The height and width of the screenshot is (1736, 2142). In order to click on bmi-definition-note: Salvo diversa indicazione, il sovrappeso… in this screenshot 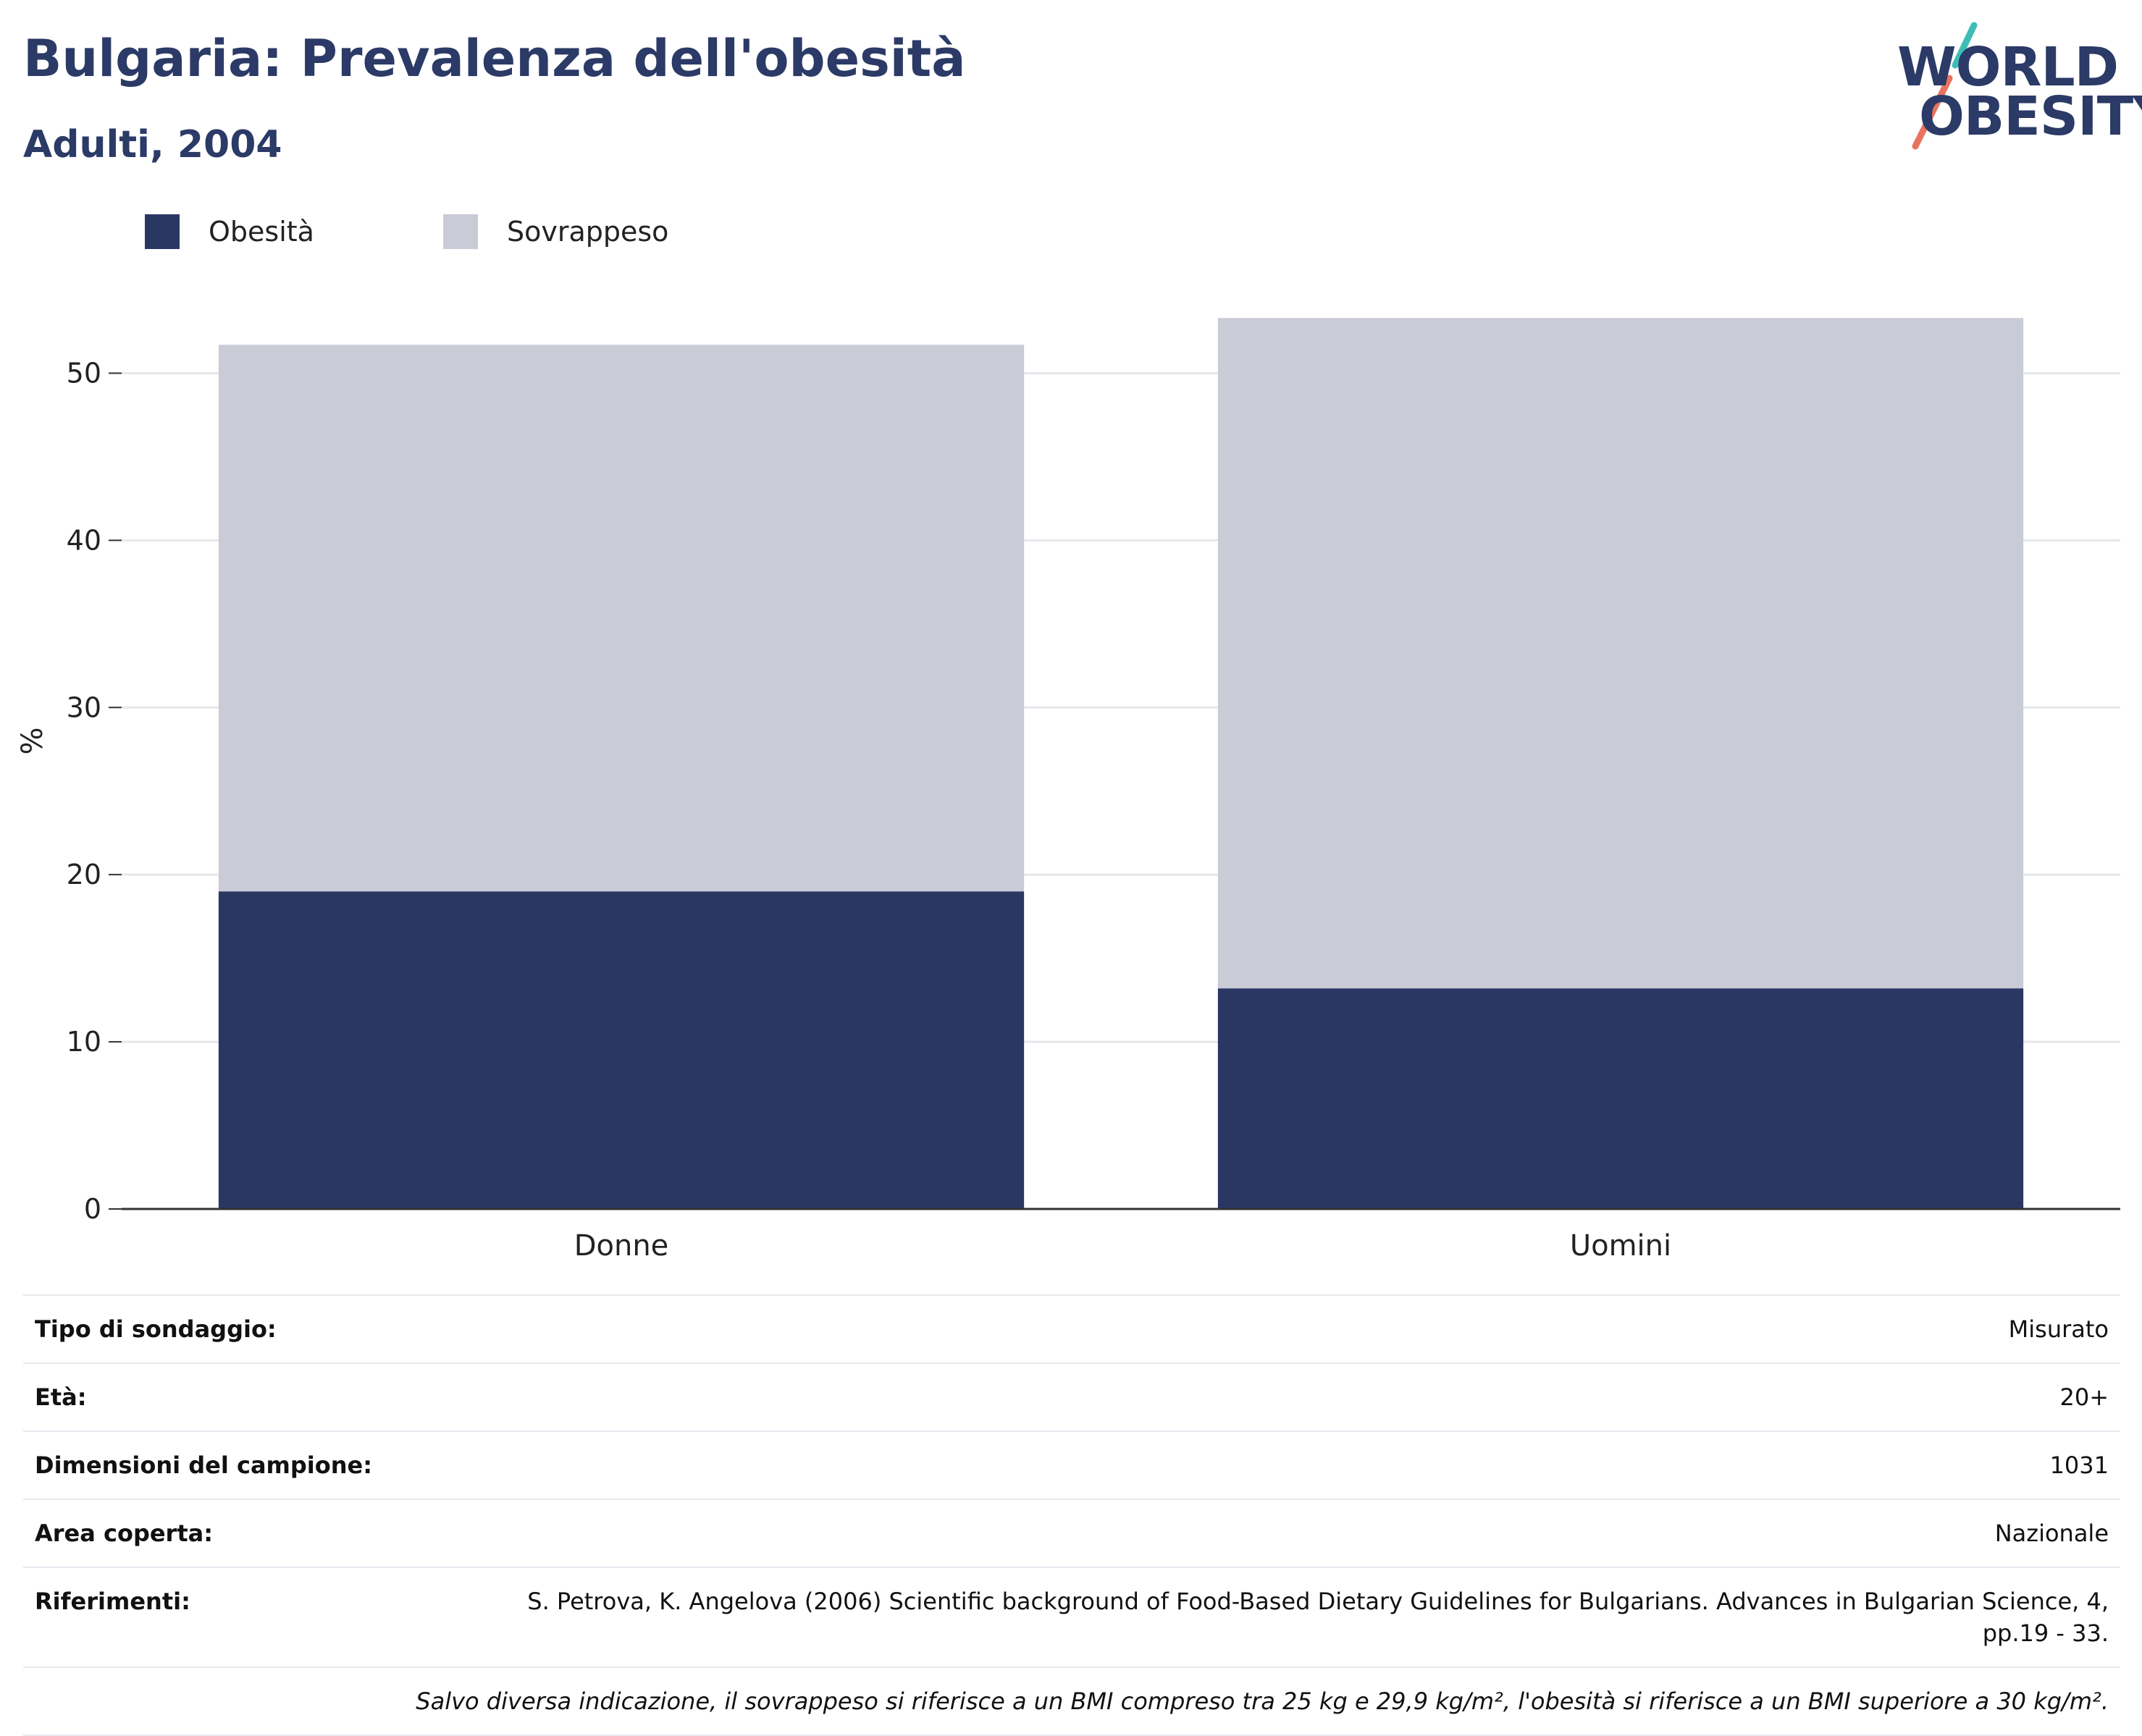, I will do `click(1071, 1701)`.